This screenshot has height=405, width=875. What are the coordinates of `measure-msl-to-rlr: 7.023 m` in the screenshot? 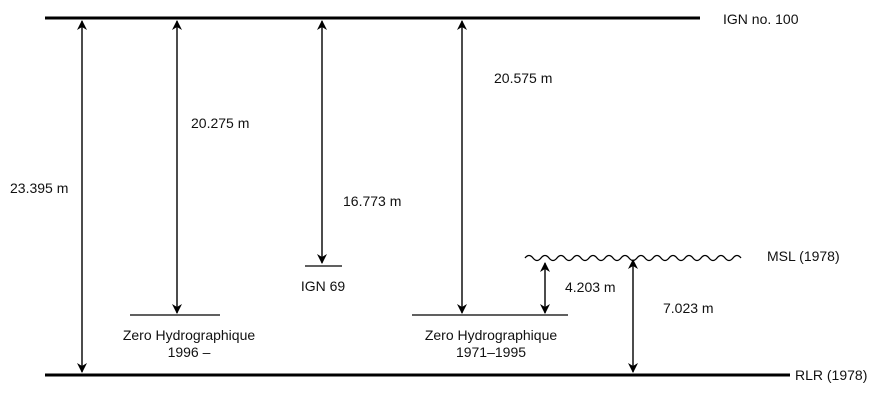 It's located at (688, 308).